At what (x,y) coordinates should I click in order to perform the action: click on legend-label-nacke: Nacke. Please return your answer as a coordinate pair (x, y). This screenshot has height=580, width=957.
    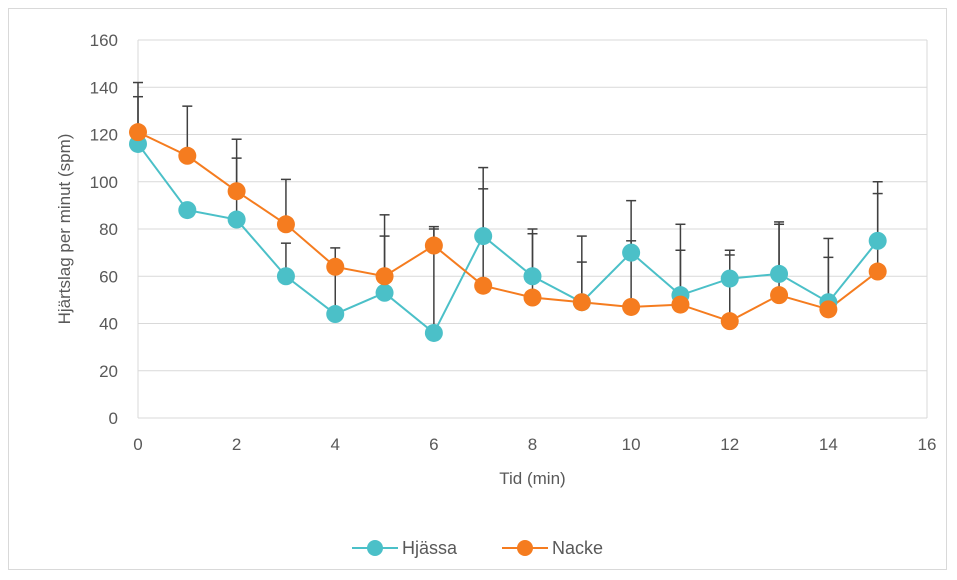
    Looking at the image, I should click on (577, 548).